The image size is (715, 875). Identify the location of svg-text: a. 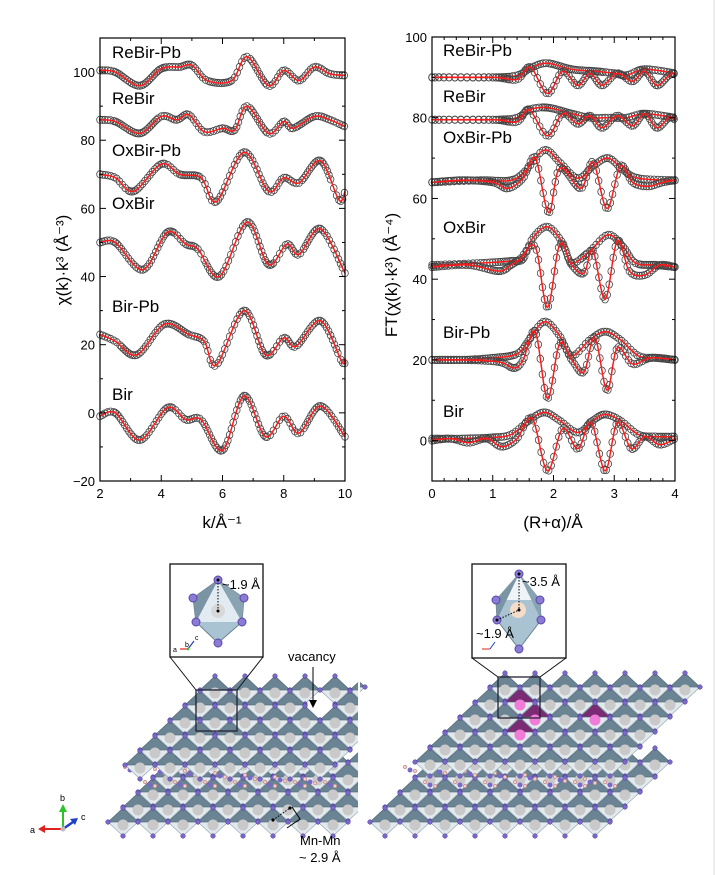
(175, 650).